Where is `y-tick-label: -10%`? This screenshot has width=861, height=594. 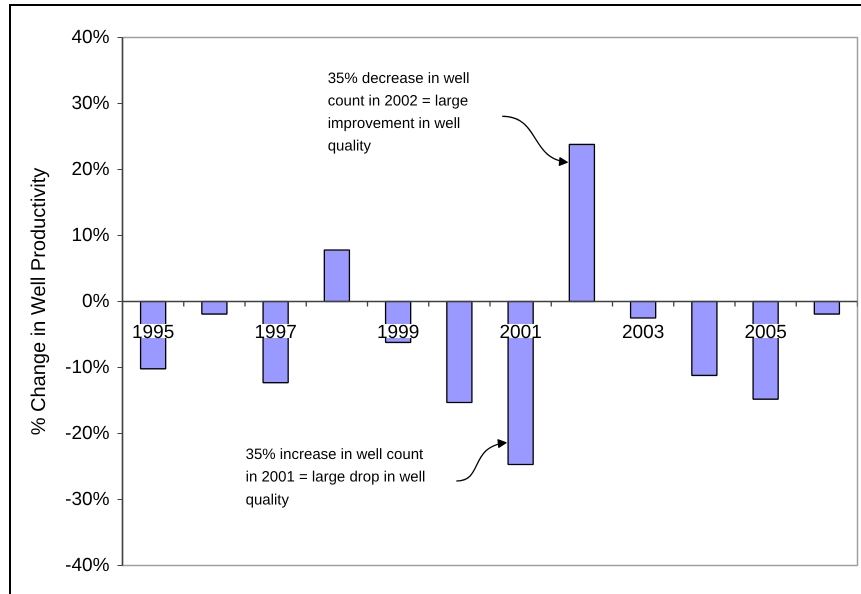 y-tick-label: -10% is located at coordinates (87, 367).